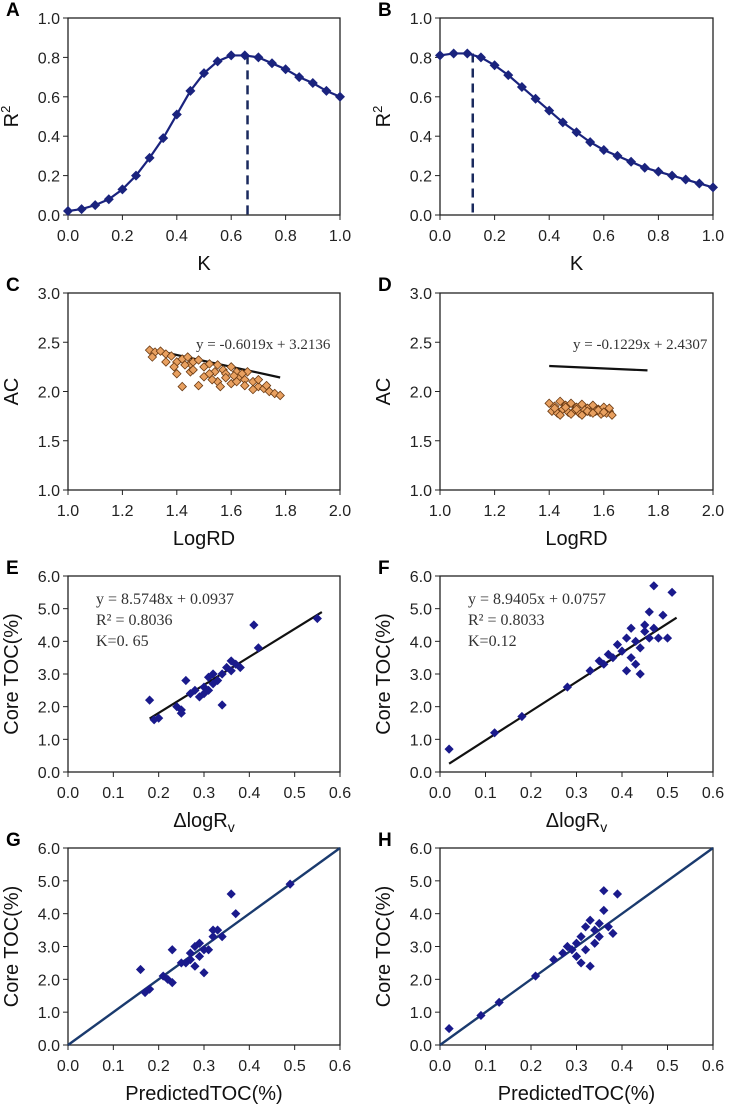 The image size is (733, 1111). I want to click on y-tick-label: 1.5, so click(421, 442).